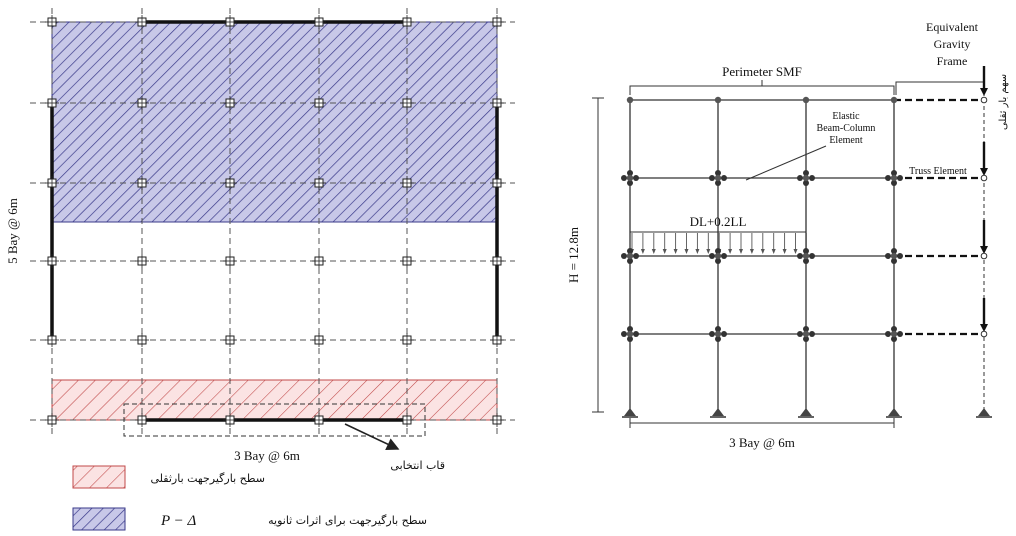  I want to click on equivalent-frame-line-3: Frame, so click(952, 61).